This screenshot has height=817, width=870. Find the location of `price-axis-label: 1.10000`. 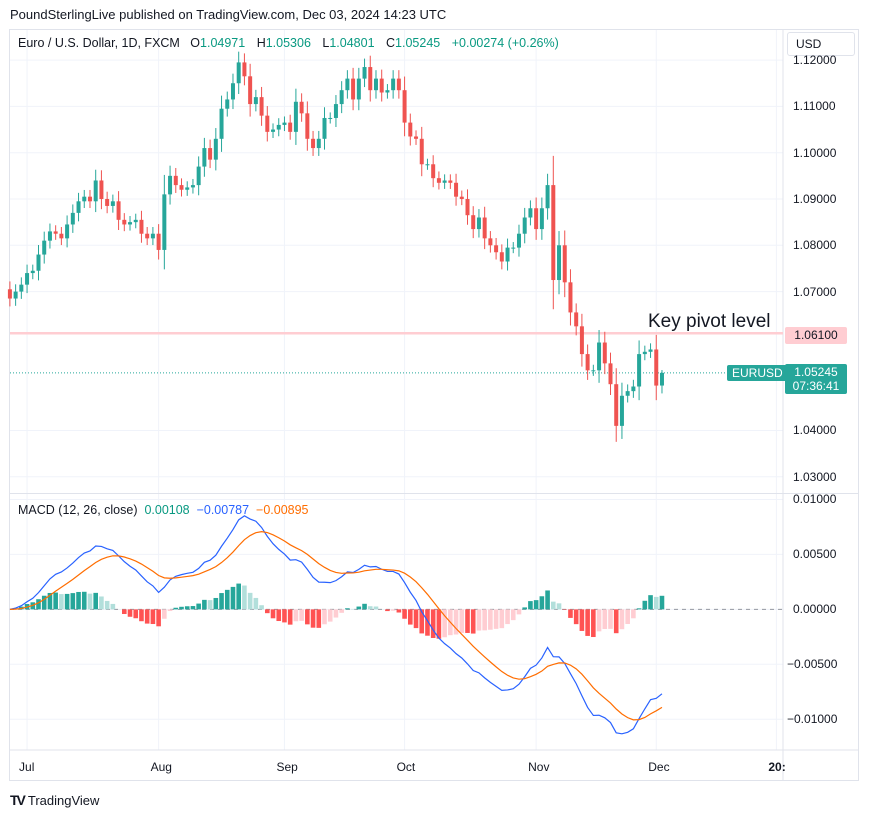

price-axis-label: 1.10000 is located at coordinates (815, 152).